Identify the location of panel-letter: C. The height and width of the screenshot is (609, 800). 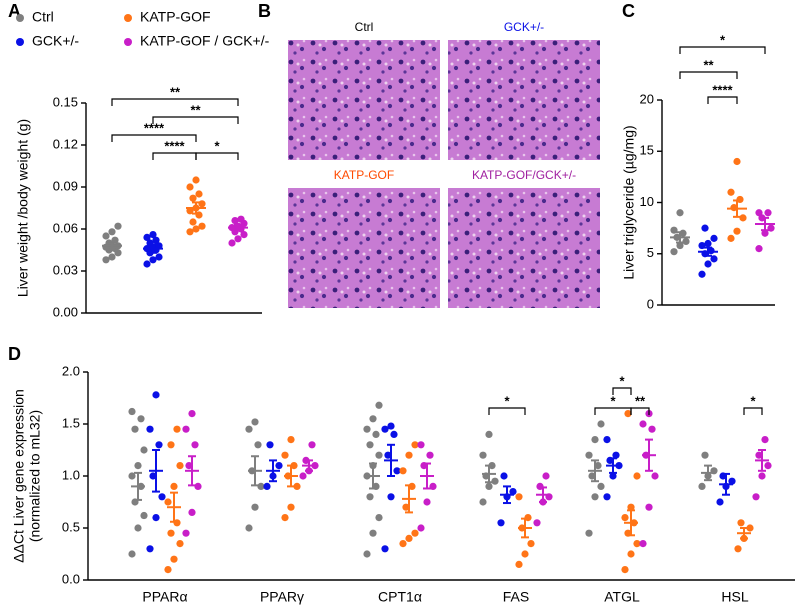
(628, 11).